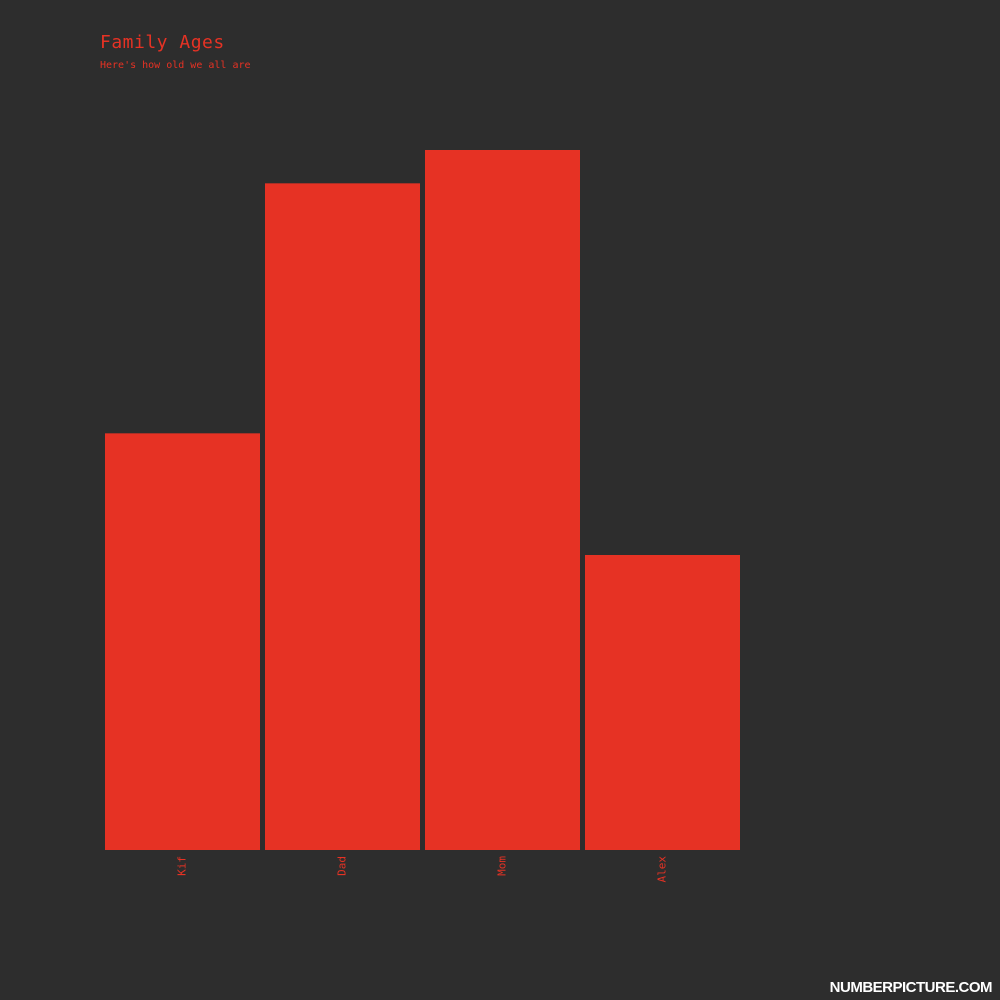 The width and height of the screenshot is (1000, 1000). What do you see at coordinates (175, 65) in the screenshot?
I see `chart-subtitle: Here's how old we all are` at bounding box center [175, 65].